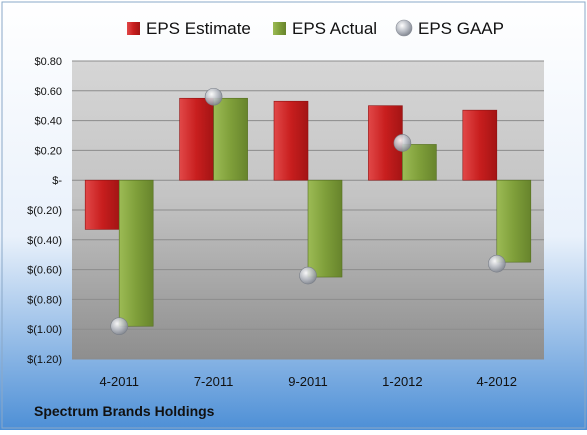 The image size is (587, 435). Describe the element at coordinates (48, 122) in the screenshot. I see `y-tick-label: $0.40` at that location.